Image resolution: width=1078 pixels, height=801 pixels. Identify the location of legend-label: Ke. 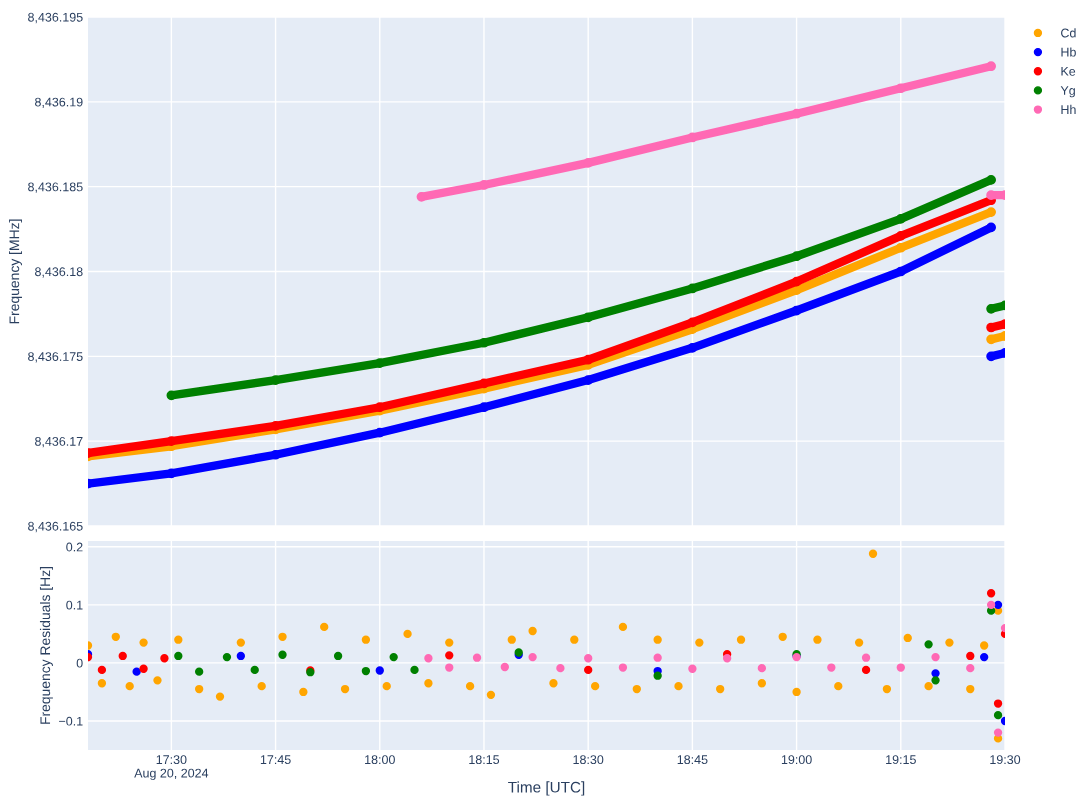
(1068, 71).